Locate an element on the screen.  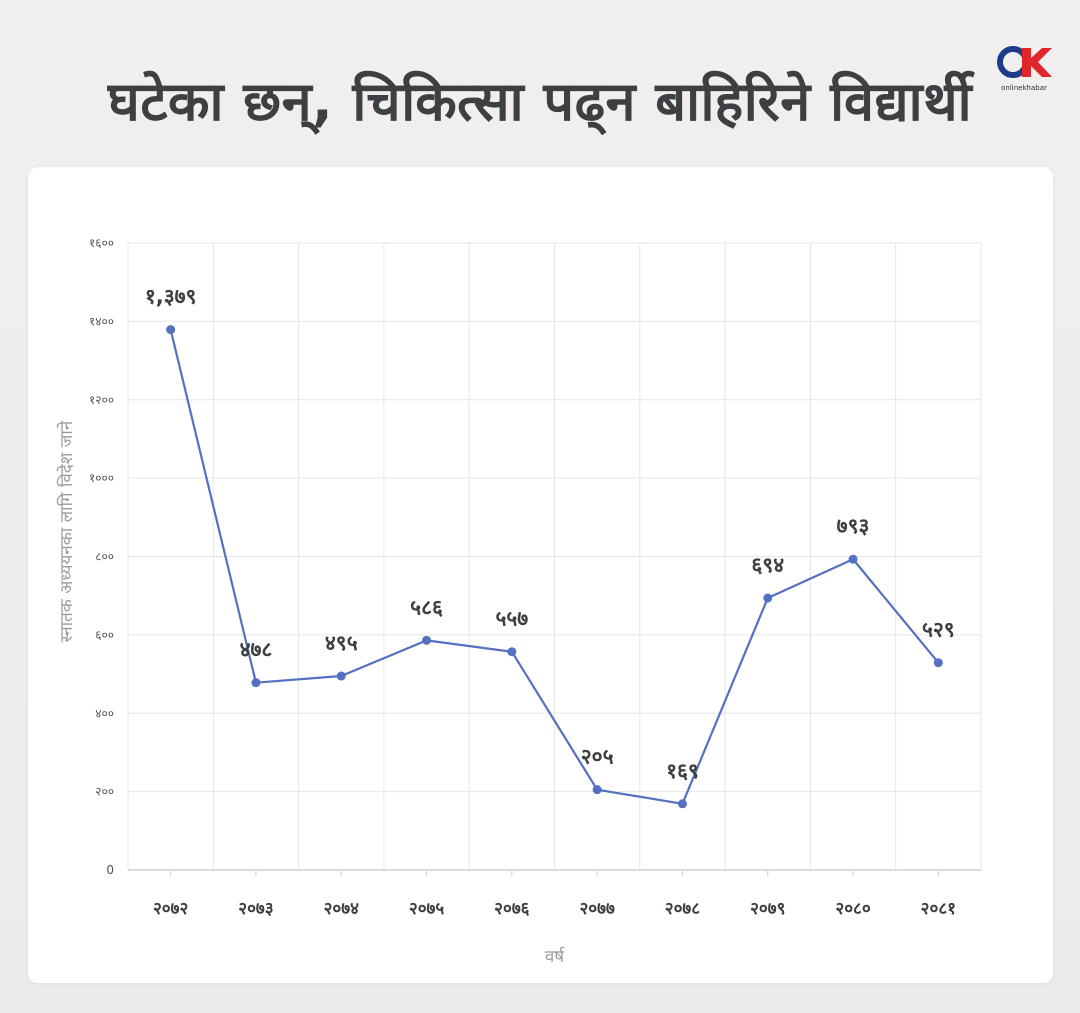
x-tick-label: २०८१ is located at coordinates (938, 909).